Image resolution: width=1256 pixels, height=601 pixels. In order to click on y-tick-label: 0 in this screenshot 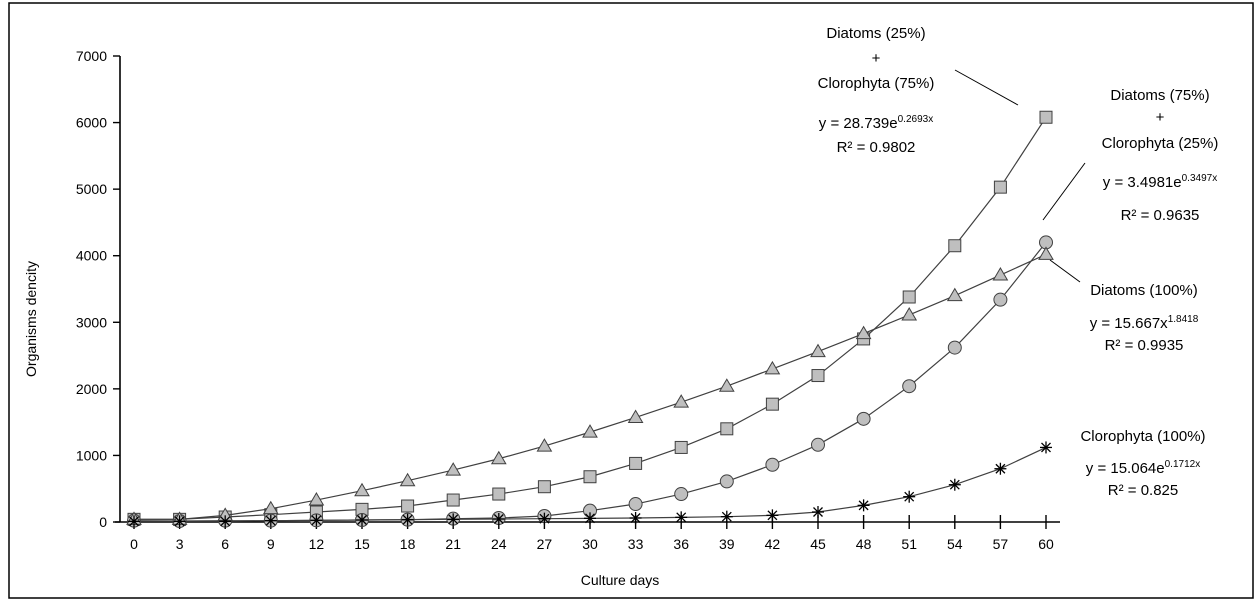, I will do `click(103, 522)`.